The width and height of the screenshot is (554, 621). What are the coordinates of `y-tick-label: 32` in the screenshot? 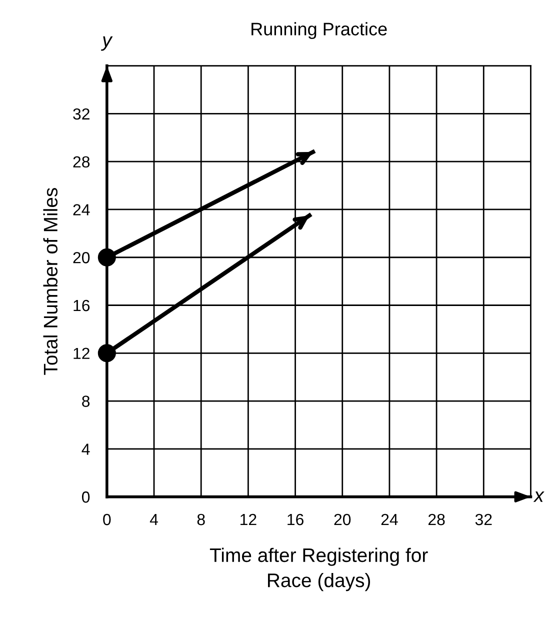 It's located at (81, 114).